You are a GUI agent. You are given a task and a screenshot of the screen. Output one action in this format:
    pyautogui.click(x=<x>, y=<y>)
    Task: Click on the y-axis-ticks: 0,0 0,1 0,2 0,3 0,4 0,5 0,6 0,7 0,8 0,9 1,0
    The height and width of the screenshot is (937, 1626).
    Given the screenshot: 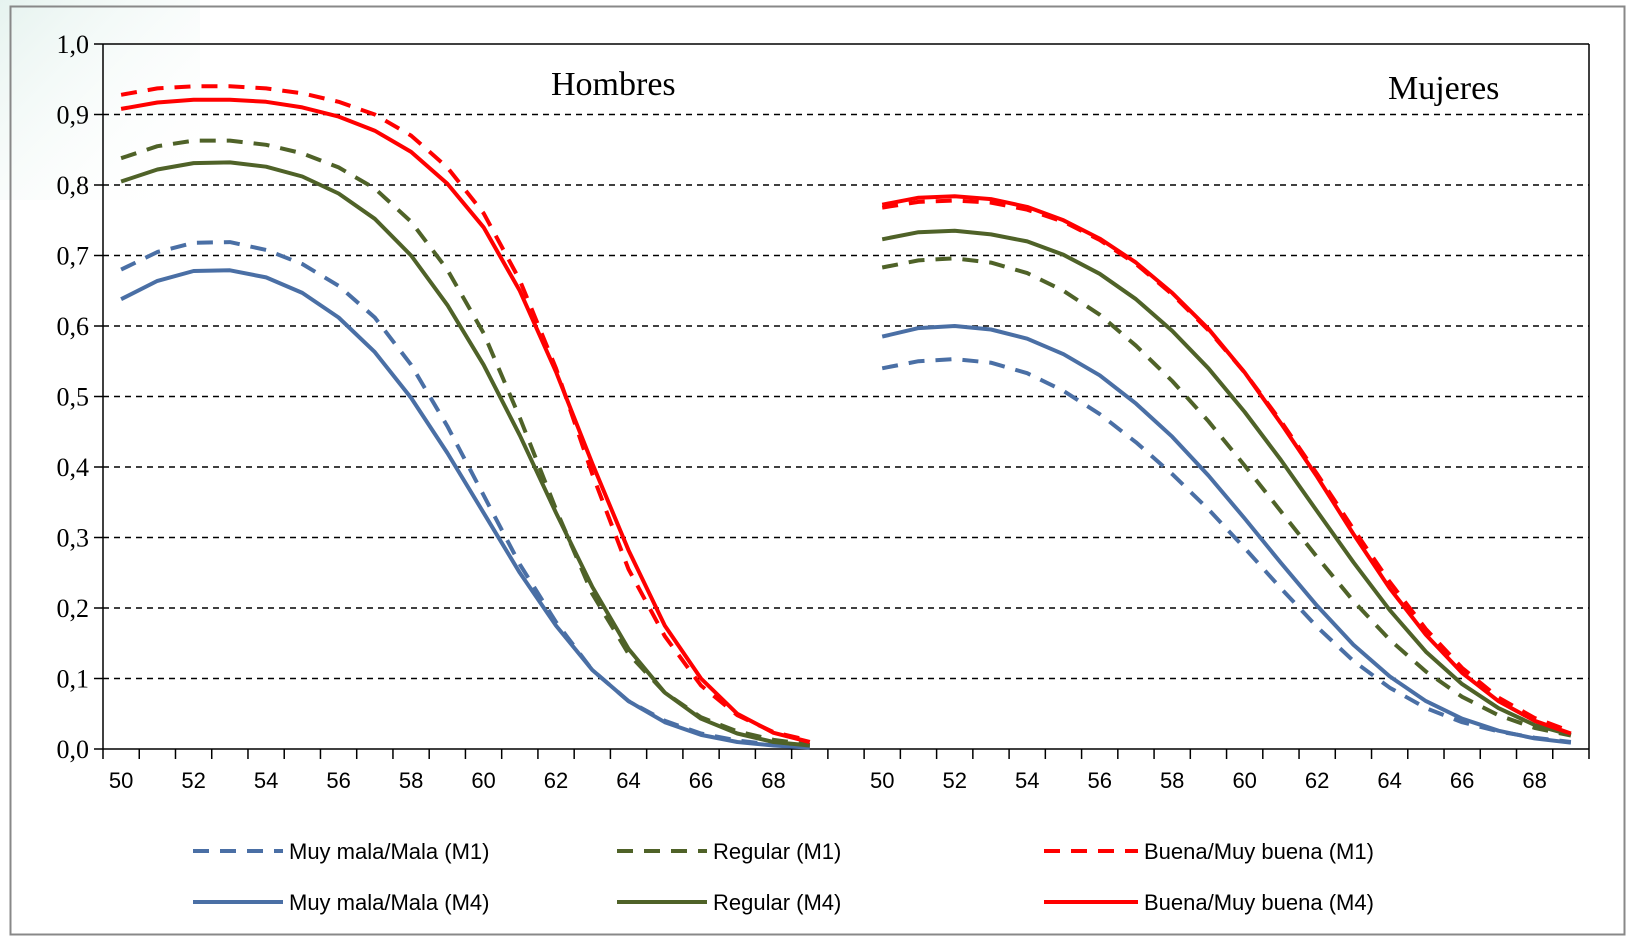 What is the action you would take?
    pyautogui.click(x=80, y=397)
    